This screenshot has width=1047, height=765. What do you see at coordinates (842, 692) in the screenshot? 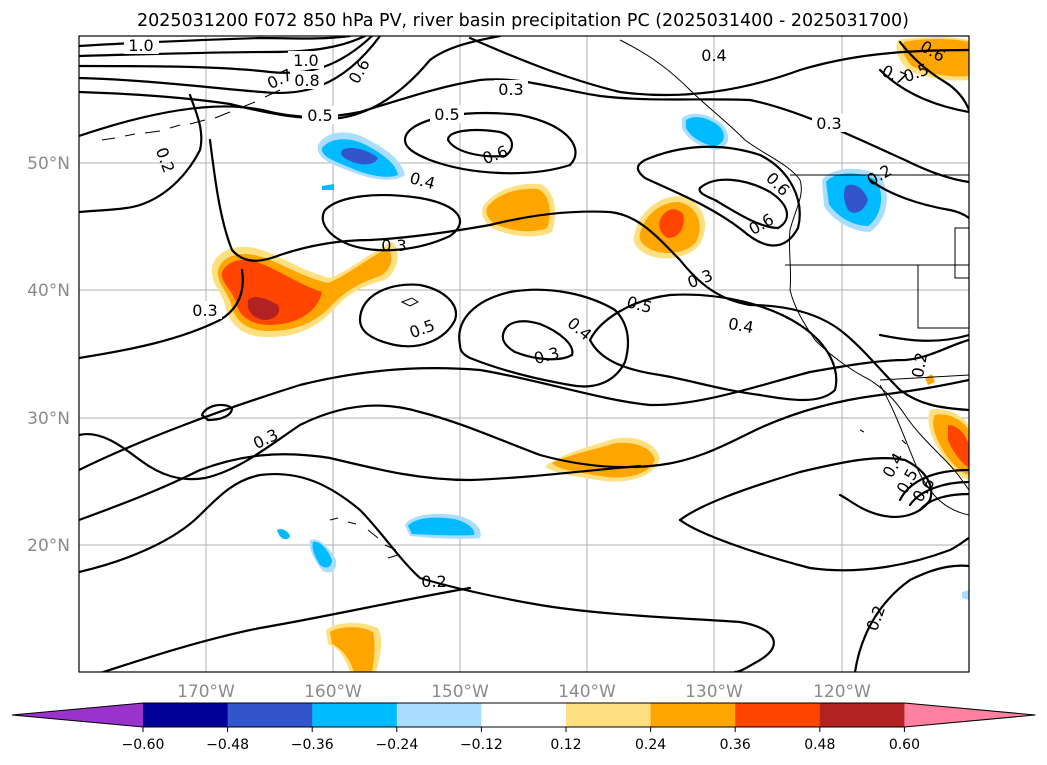
I see `lon-tick-label: 120°W` at bounding box center [842, 692].